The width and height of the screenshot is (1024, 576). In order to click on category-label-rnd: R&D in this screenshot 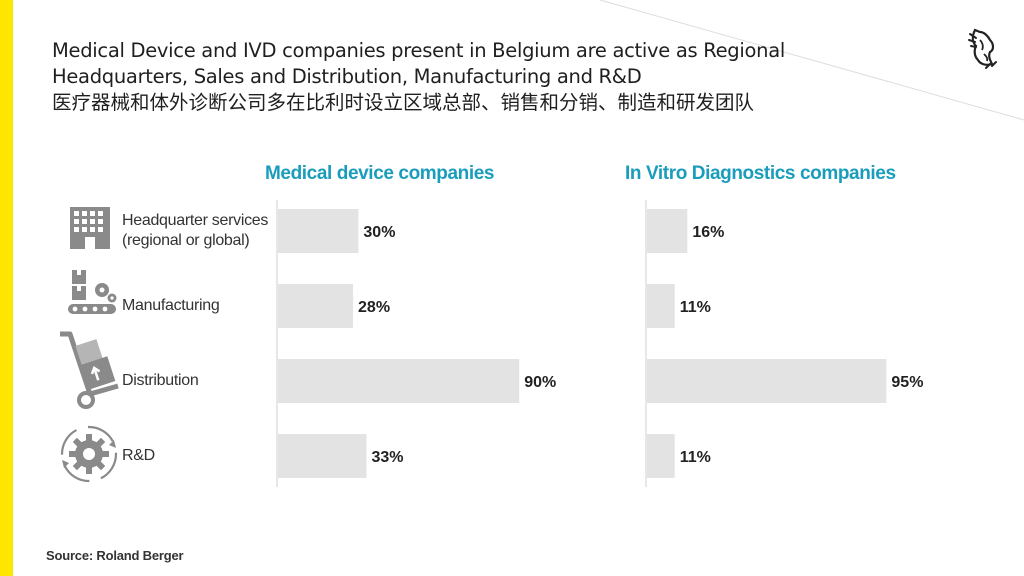, I will do `click(138, 455)`.